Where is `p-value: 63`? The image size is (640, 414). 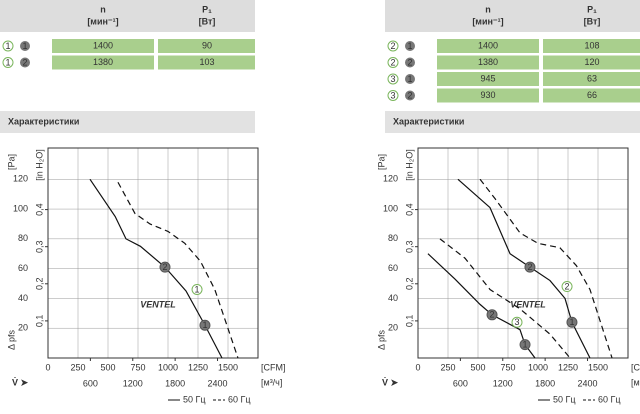
p-value: 63 is located at coordinates (592, 78).